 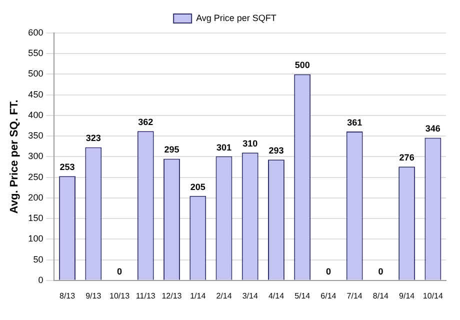 I want to click on x-tick-label: 10/13, so click(x=120, y=295).